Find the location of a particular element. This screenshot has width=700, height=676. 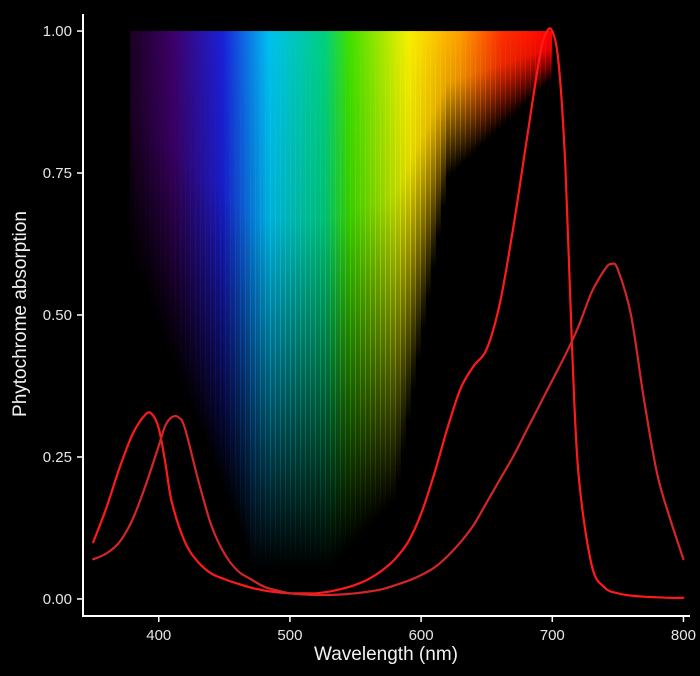

y-tick-label: 0.75 is located at coordinates (57, 173).